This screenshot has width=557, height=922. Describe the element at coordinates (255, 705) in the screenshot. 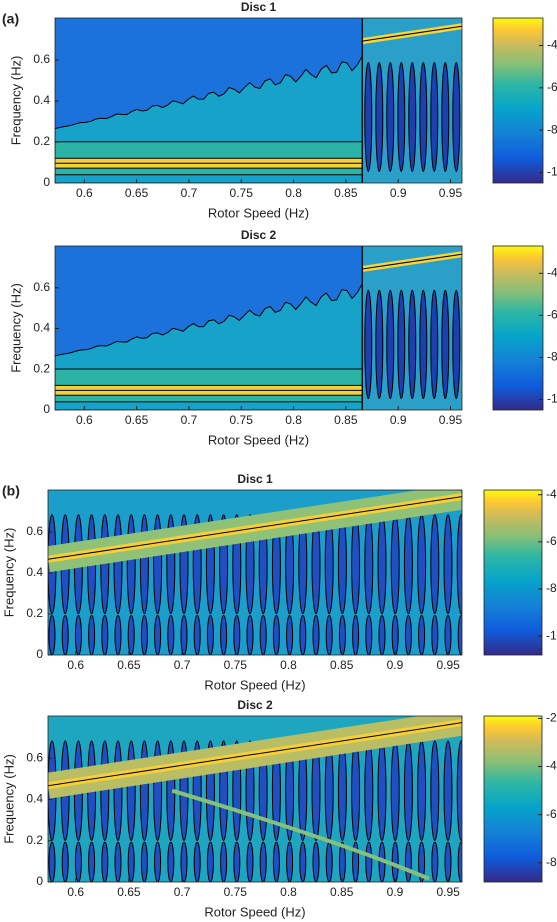

I see `chart-title: Disc 2` at that location.